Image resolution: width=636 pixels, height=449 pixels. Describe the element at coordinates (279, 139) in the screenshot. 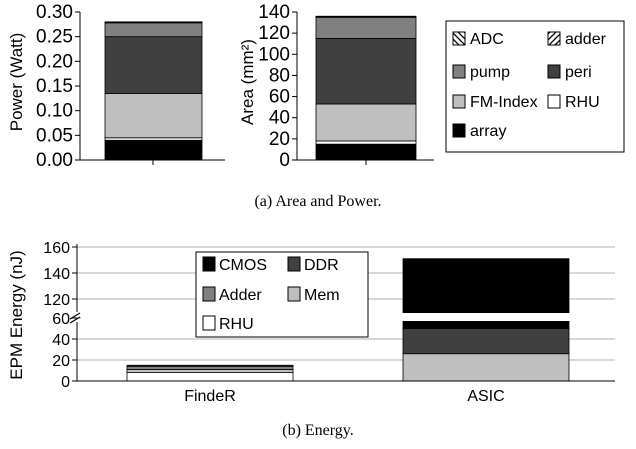

I see `area-y-tick-label: 20` at that location.